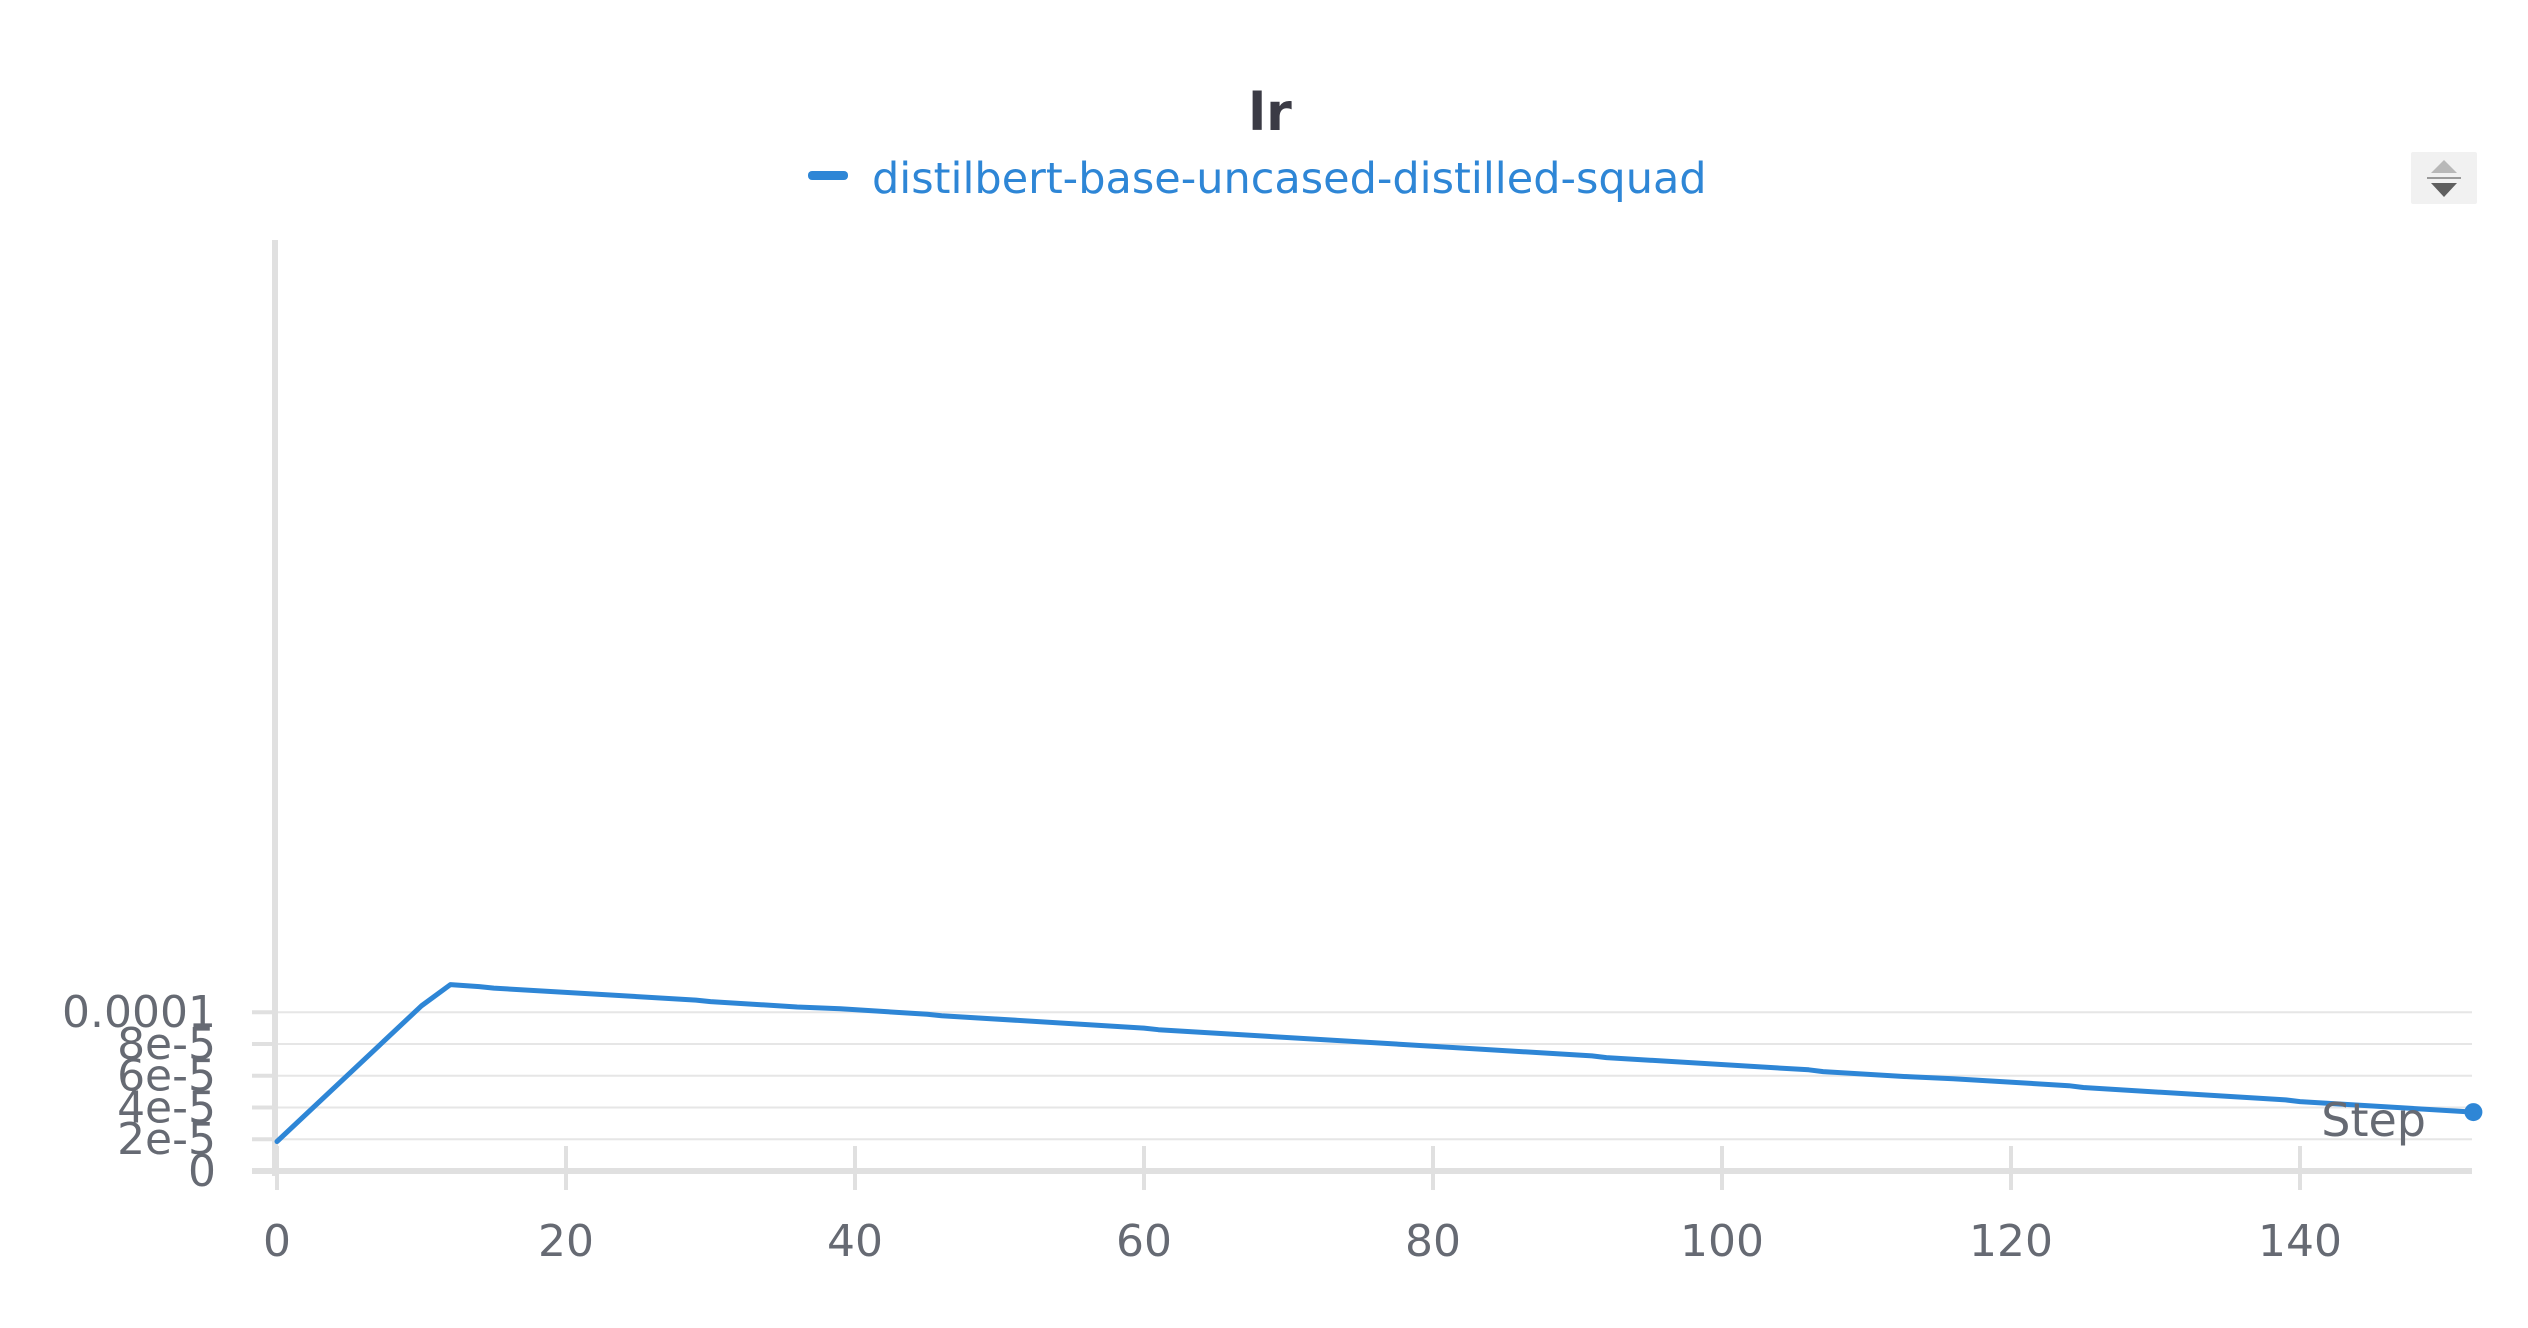 This screenshot has height=1328, width=2528. Describe the element at coordinates (1289, 179) in the screenshot. I see `legend-label: distilbert-base-uncased-distilled-squad` at that location.